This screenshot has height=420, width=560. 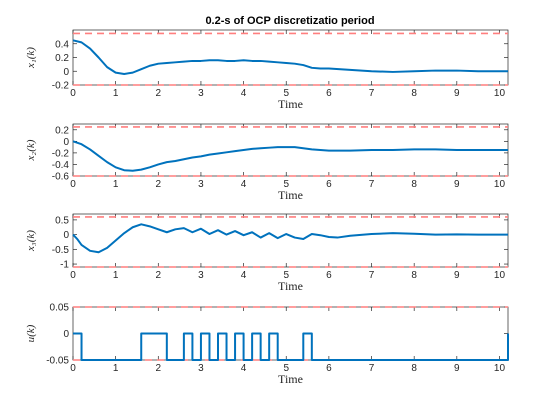 What do you see at coordinates (31, 58) in the screenshot?
I see `y-axis-label: x₁(k)` at bounding box center [31, 58].